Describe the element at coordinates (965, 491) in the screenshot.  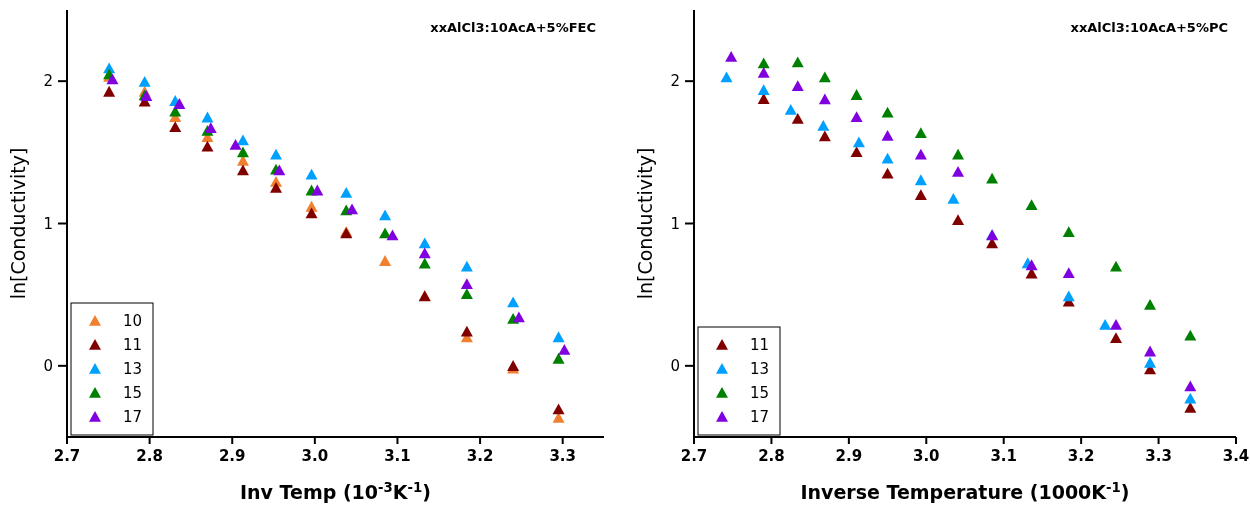
I see `x-axis-title: Inverse Temperature (1000K$^{-1}$)` at that location.